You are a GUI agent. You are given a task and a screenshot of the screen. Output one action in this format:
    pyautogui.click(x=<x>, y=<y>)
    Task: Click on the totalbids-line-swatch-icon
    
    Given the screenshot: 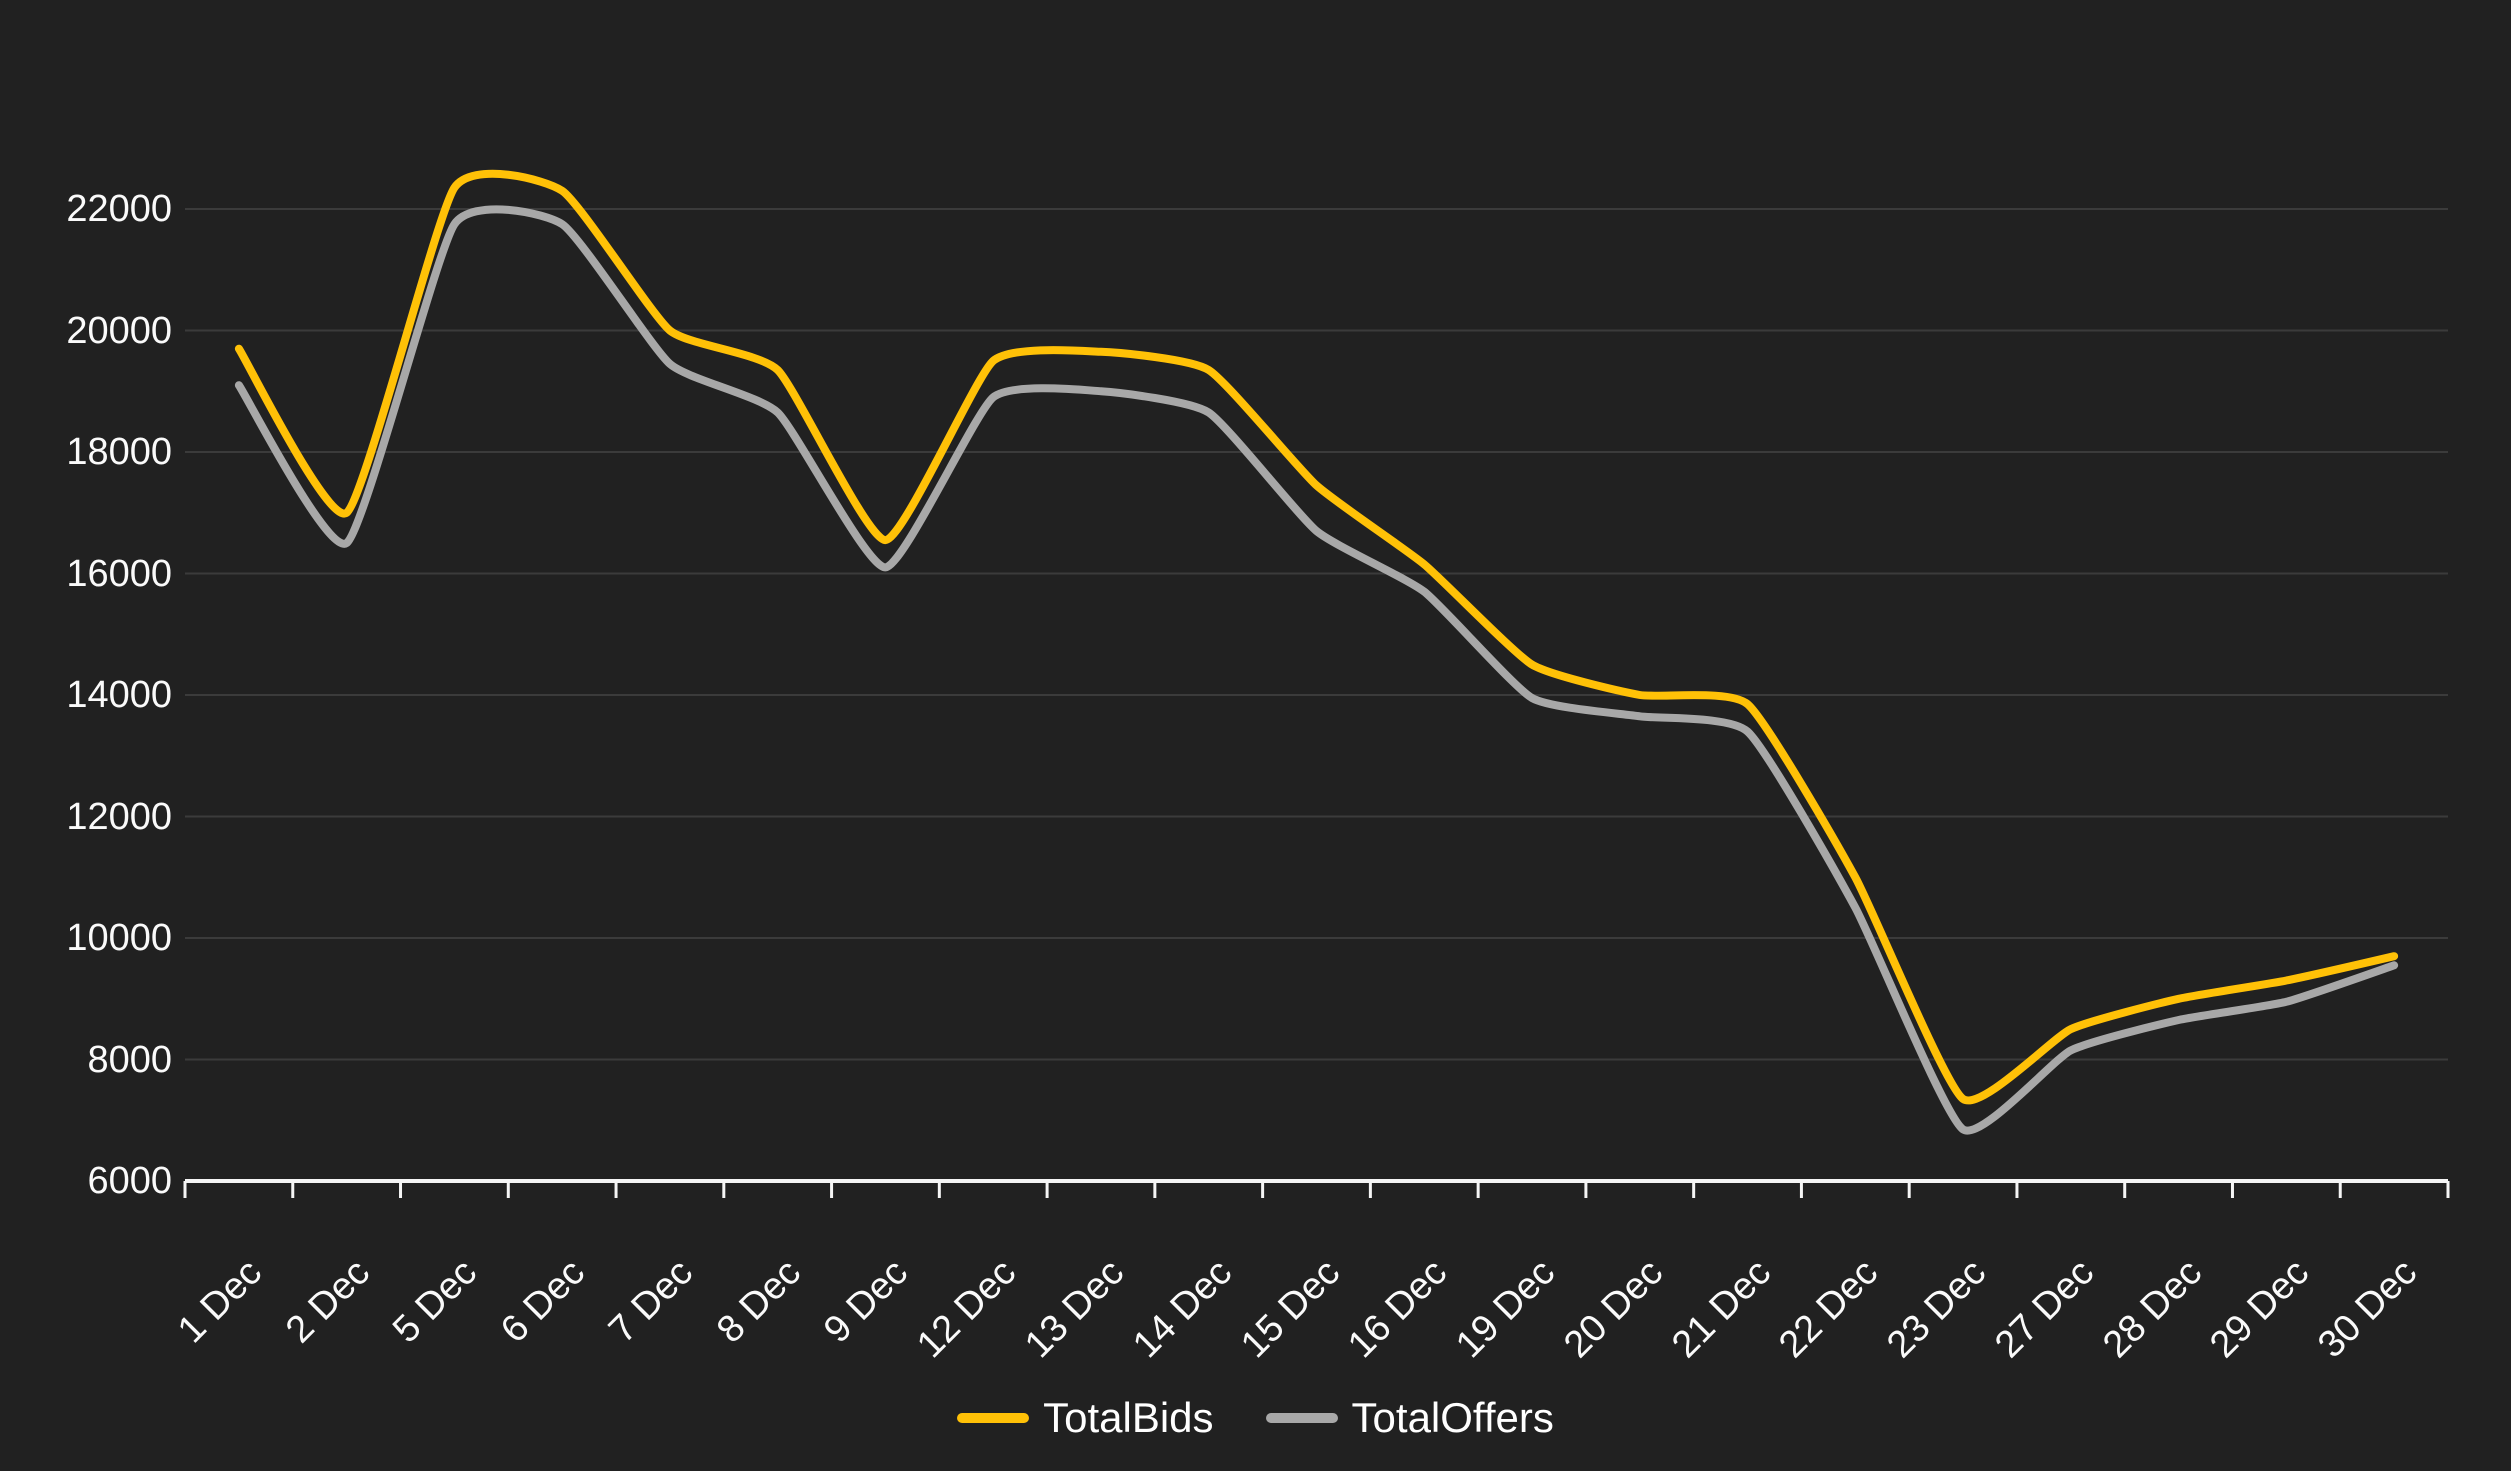 What is the action you would take?
    pyautogui.click(x=993, y=1418)
    